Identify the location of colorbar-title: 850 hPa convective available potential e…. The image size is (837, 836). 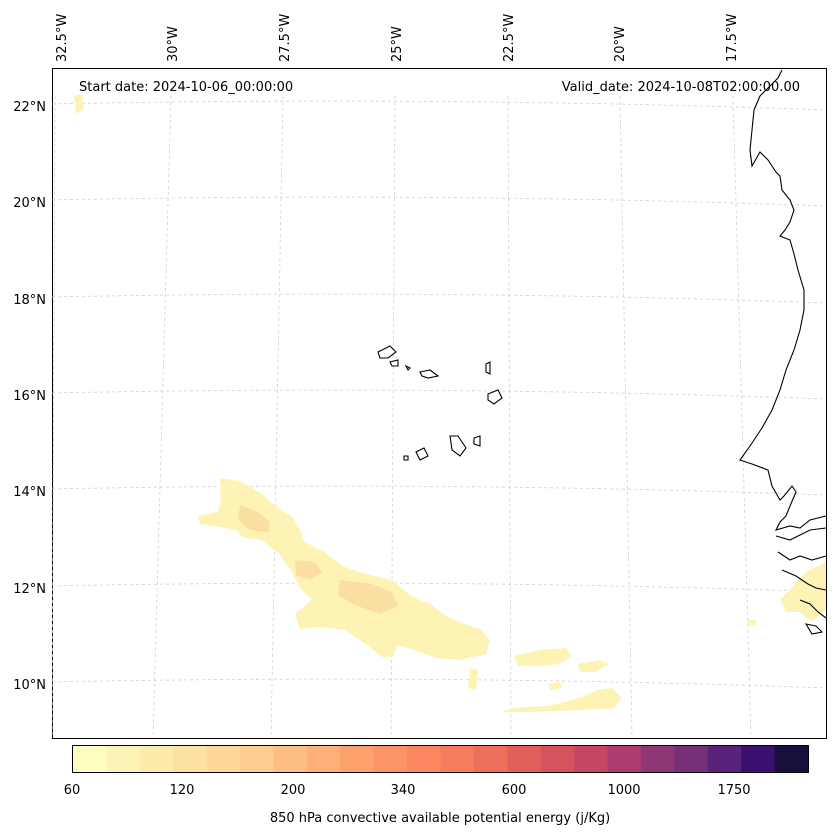
(440, 818).